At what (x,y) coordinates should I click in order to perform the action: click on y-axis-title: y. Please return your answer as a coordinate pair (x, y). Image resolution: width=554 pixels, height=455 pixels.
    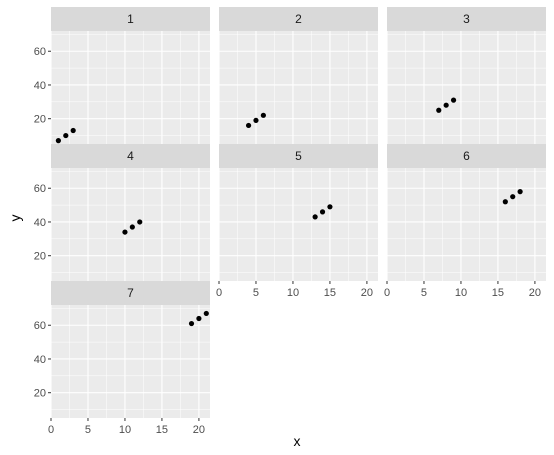
    Looking at the image, I should click on (15, 218).